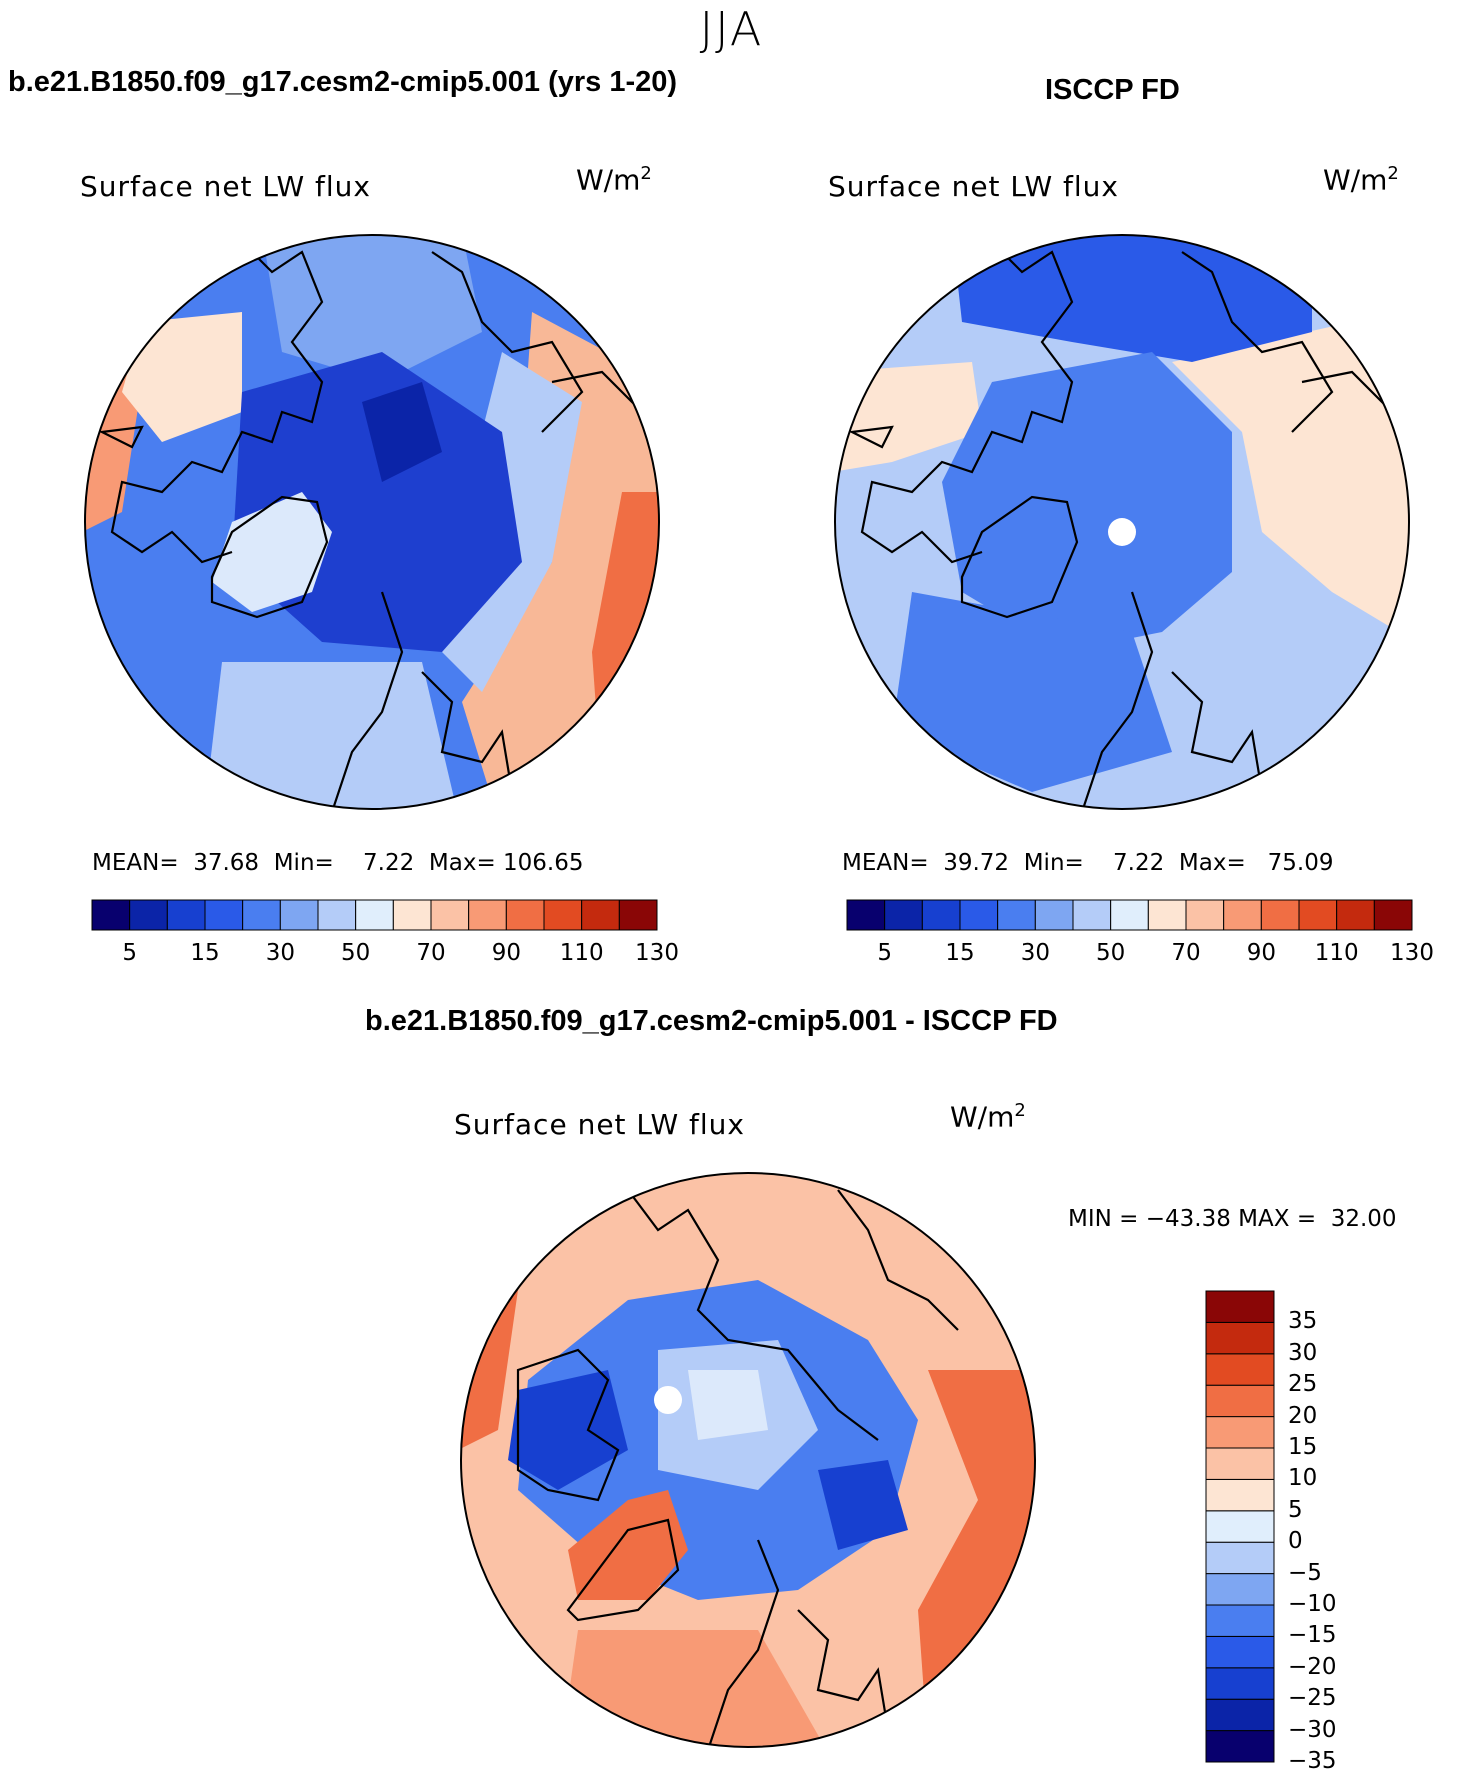 The image size is (1463, 1776). I want to click on panel-1-stats: MEAN= 37.68 Min= 7.22 Max= 106.65, so click(338, 863).